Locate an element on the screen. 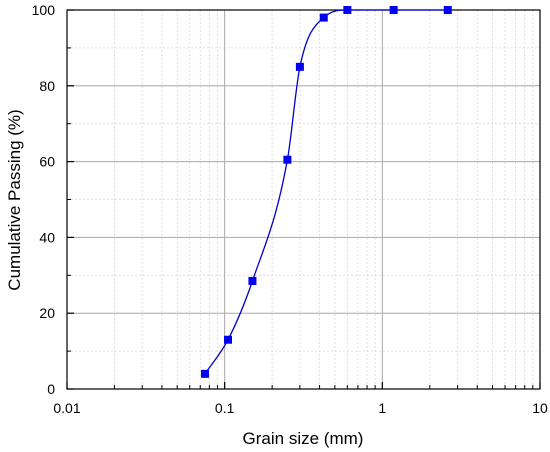  y-tick-label: 100 is located at coordinates (44, 10).